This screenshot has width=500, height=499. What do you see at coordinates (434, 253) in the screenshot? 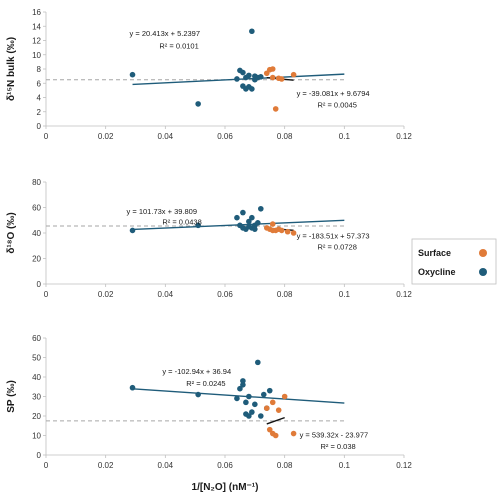
I see `legend-label-surface: Surface` at bounding box center [434, 253].